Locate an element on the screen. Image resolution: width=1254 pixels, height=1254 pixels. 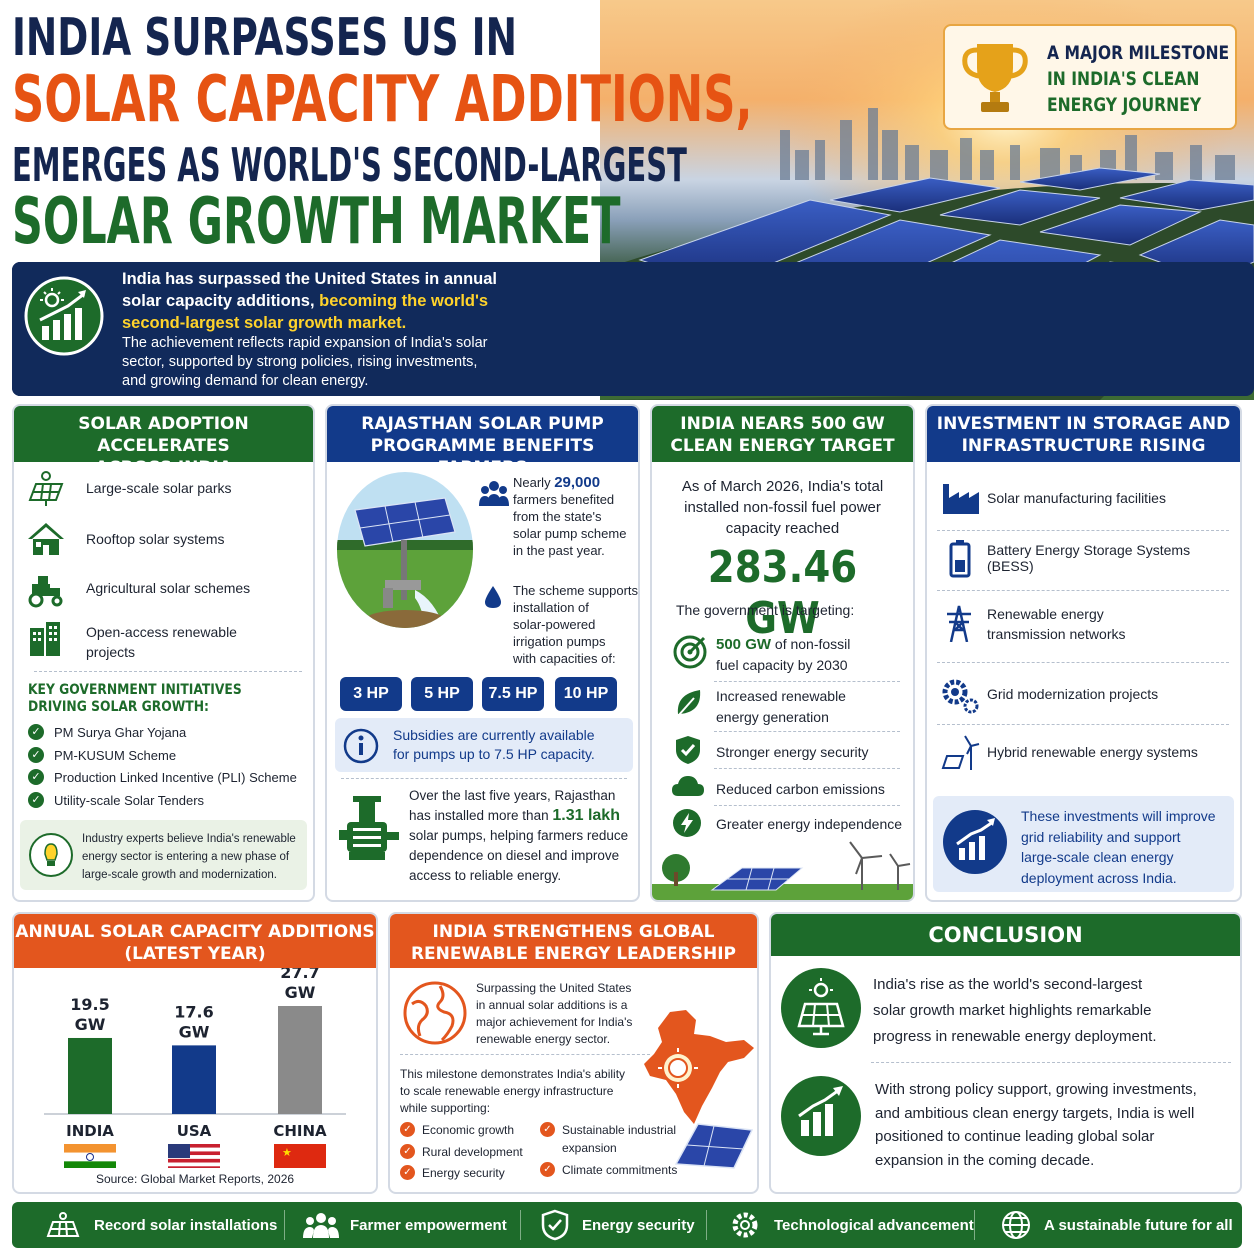
installed-capacity-value: 283.46 GW is located at coordinates (782, 593).